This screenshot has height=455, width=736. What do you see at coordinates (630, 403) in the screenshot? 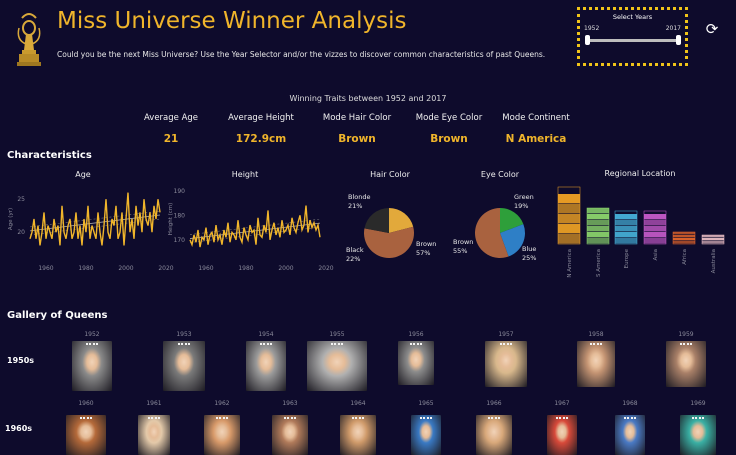
I see `queen-year-label: 1968` at bounding box center [630, 403].